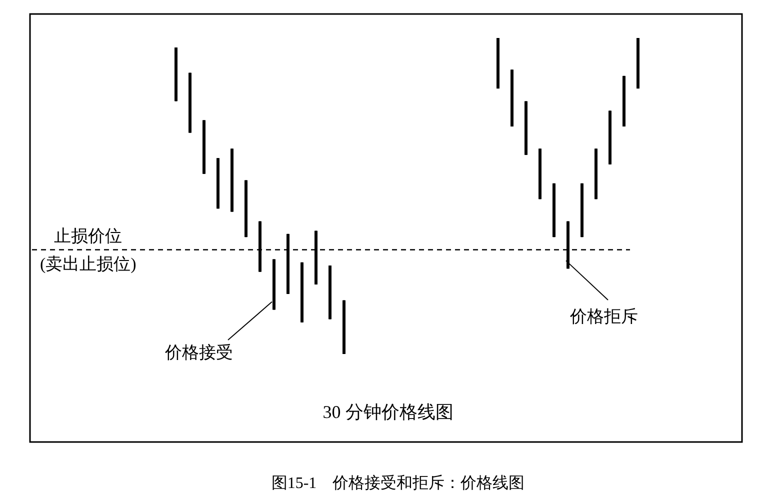 This screenshot has width=758, height=503. Describe the element at coordinates (88, 250) in the screenshot. I see `ref-line-label: 止损价位 (卖出止损位)` at that location.